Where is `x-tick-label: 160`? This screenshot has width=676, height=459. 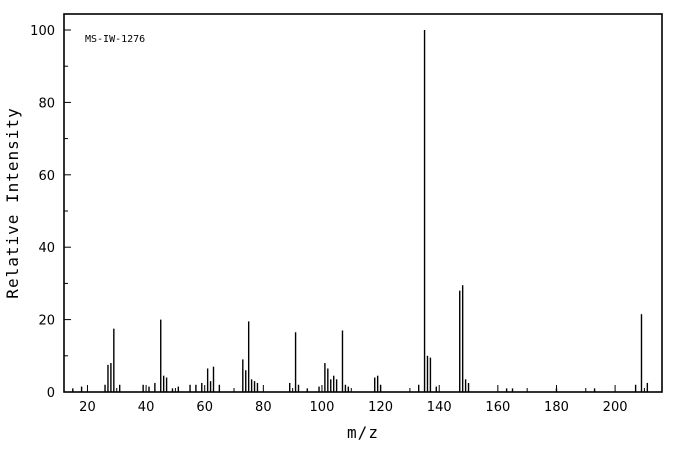 x-tick-label: 160 is located at coordinates (497, 407).